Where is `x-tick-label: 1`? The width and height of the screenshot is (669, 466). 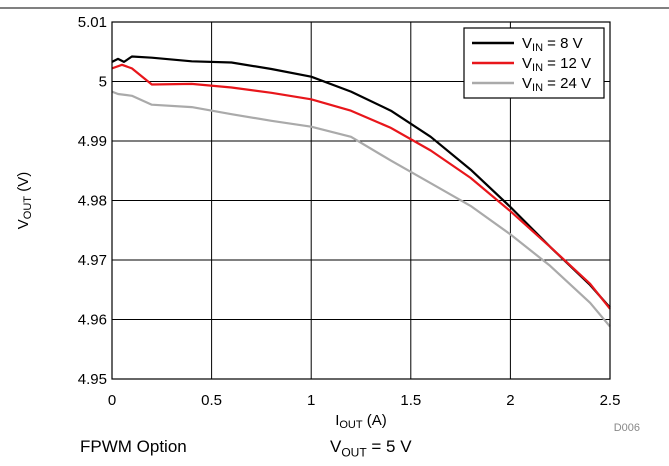
x-tick-label: 1 is located at coordinates (311, 400).